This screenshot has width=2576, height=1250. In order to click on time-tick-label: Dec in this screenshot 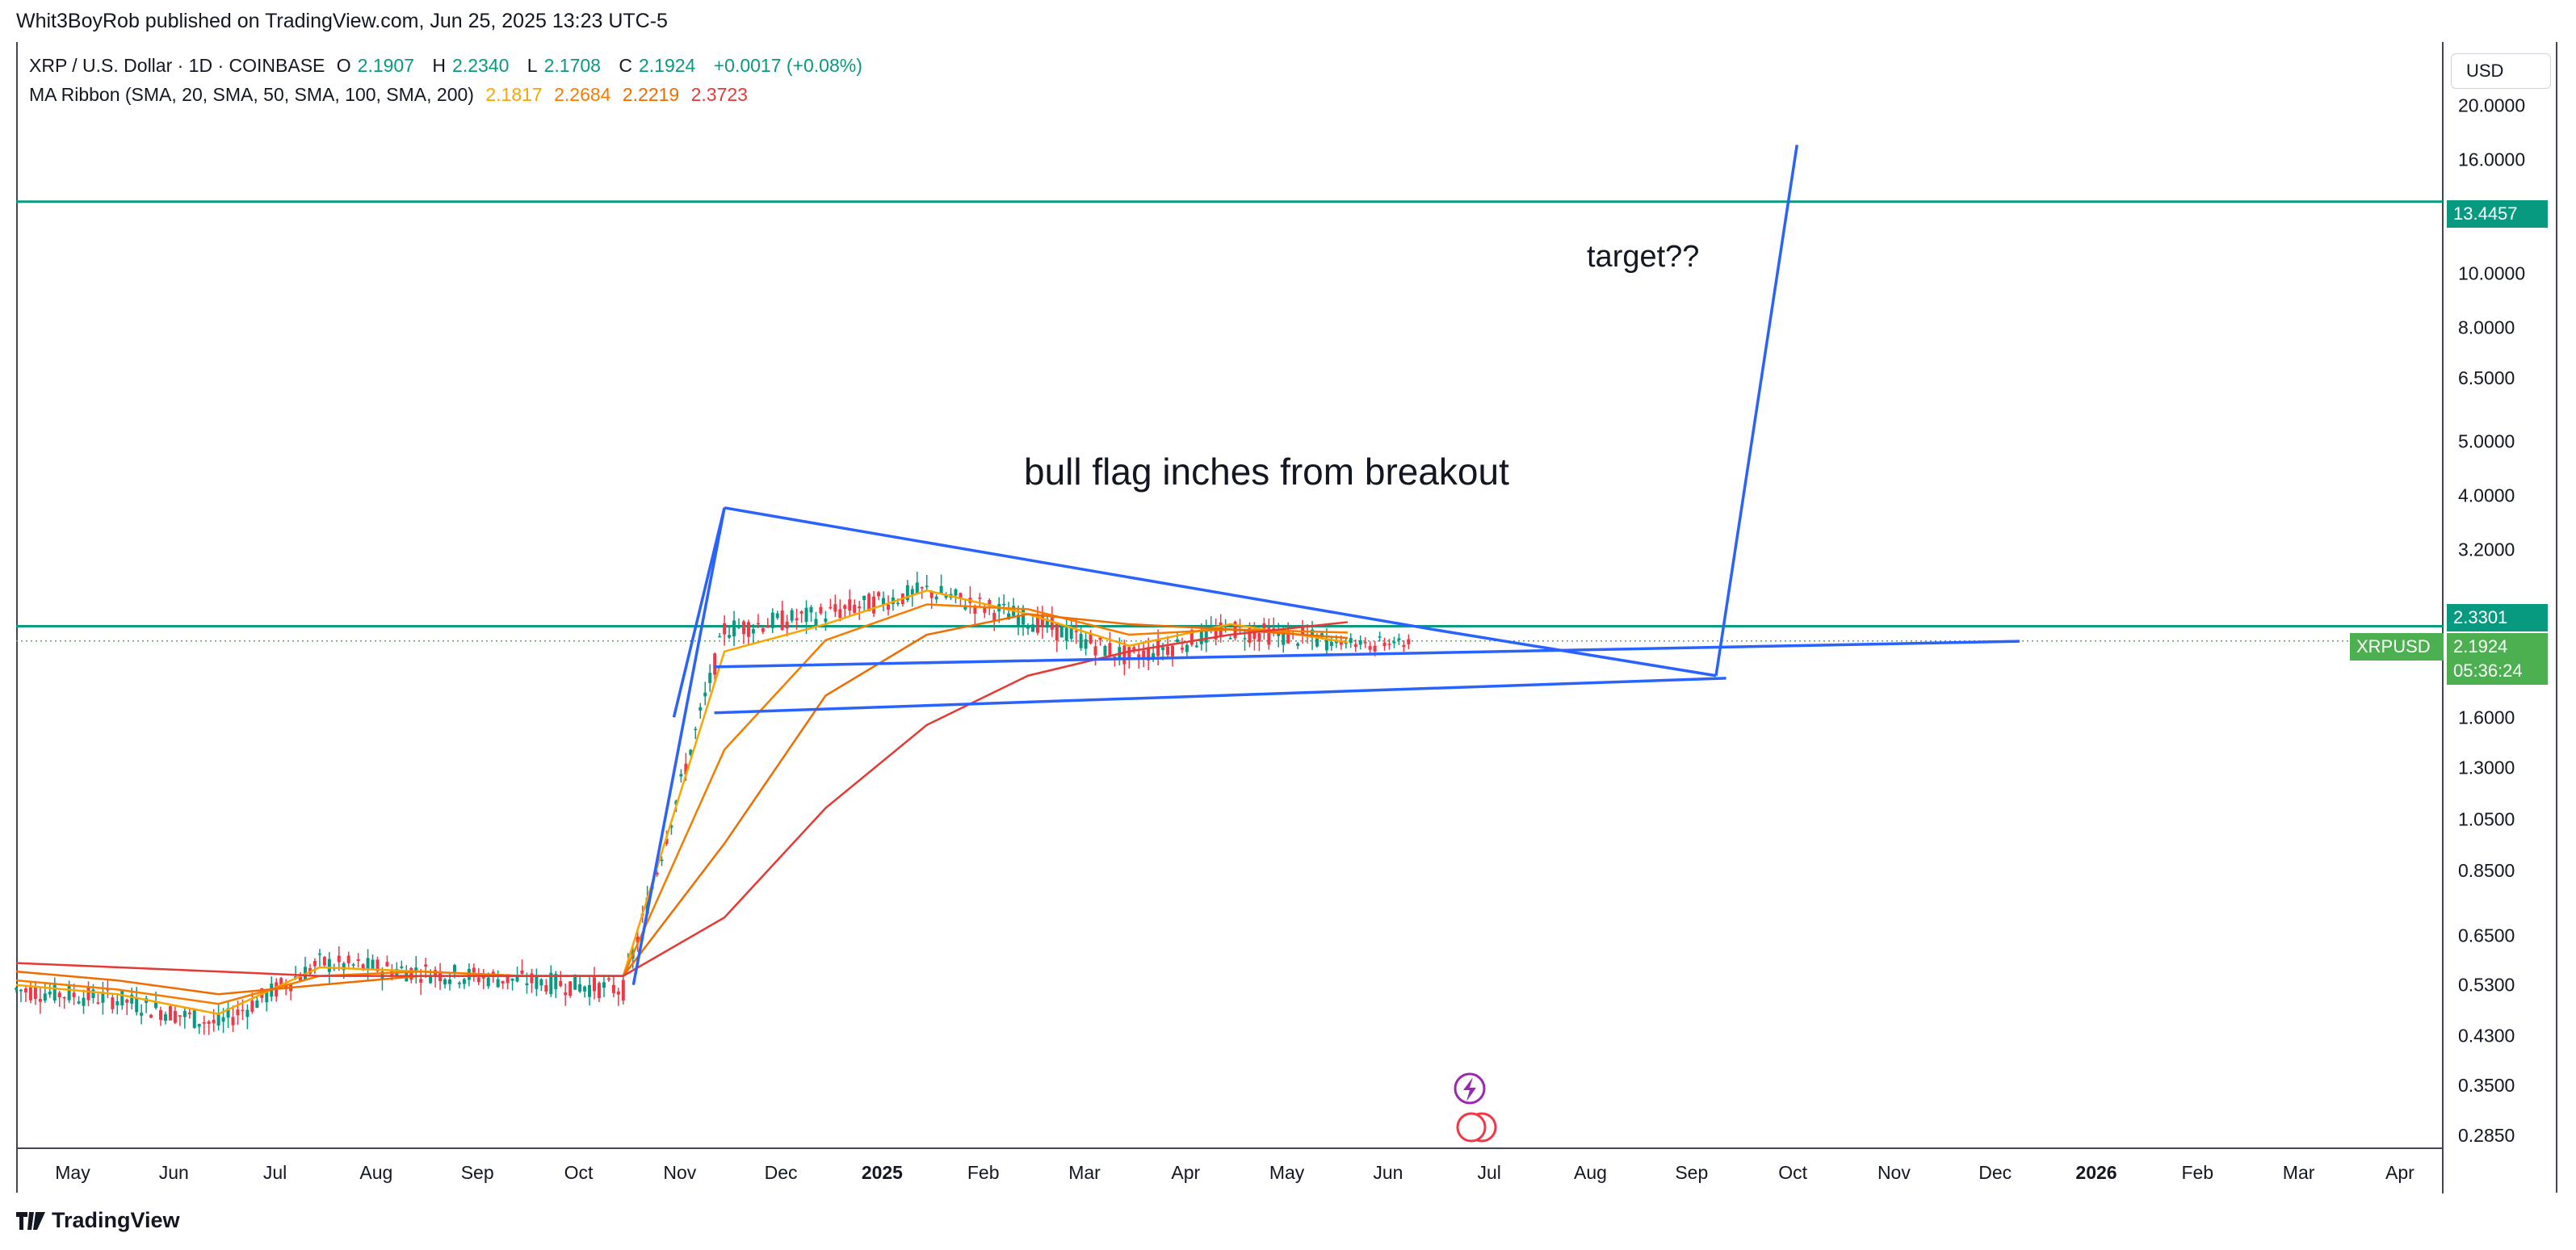, I will do `click(781, 1172)`.